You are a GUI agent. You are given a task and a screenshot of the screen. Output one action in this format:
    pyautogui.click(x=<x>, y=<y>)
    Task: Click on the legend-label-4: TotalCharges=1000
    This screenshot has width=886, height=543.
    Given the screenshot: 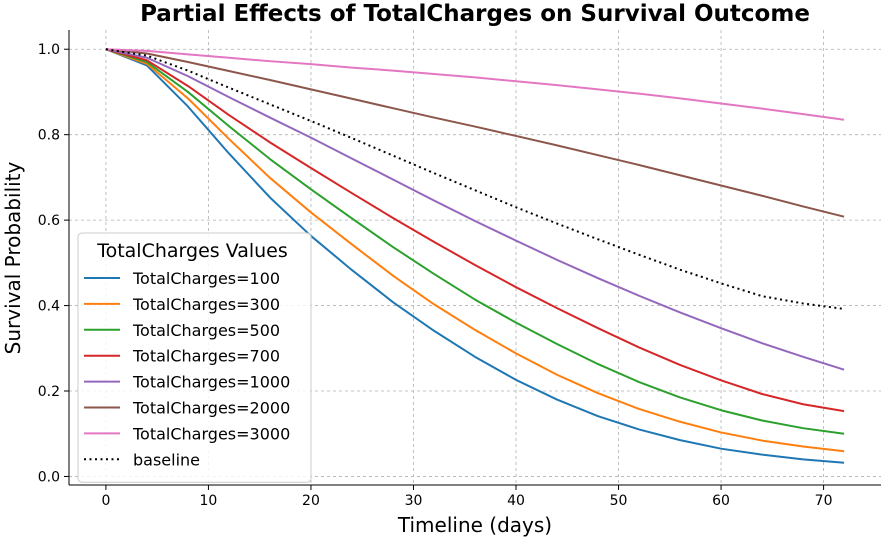 What is the action you would take?
    pyautogui.click(x=211, y=382)
    